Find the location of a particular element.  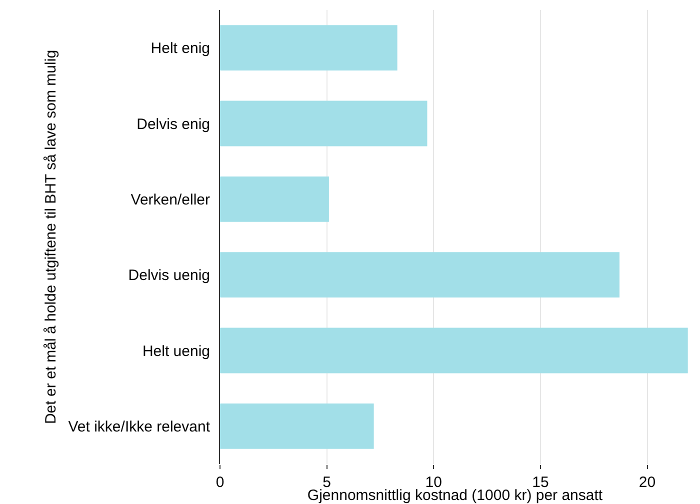

y-tick-label: Helt uenig is located at coordinates (176, 351).